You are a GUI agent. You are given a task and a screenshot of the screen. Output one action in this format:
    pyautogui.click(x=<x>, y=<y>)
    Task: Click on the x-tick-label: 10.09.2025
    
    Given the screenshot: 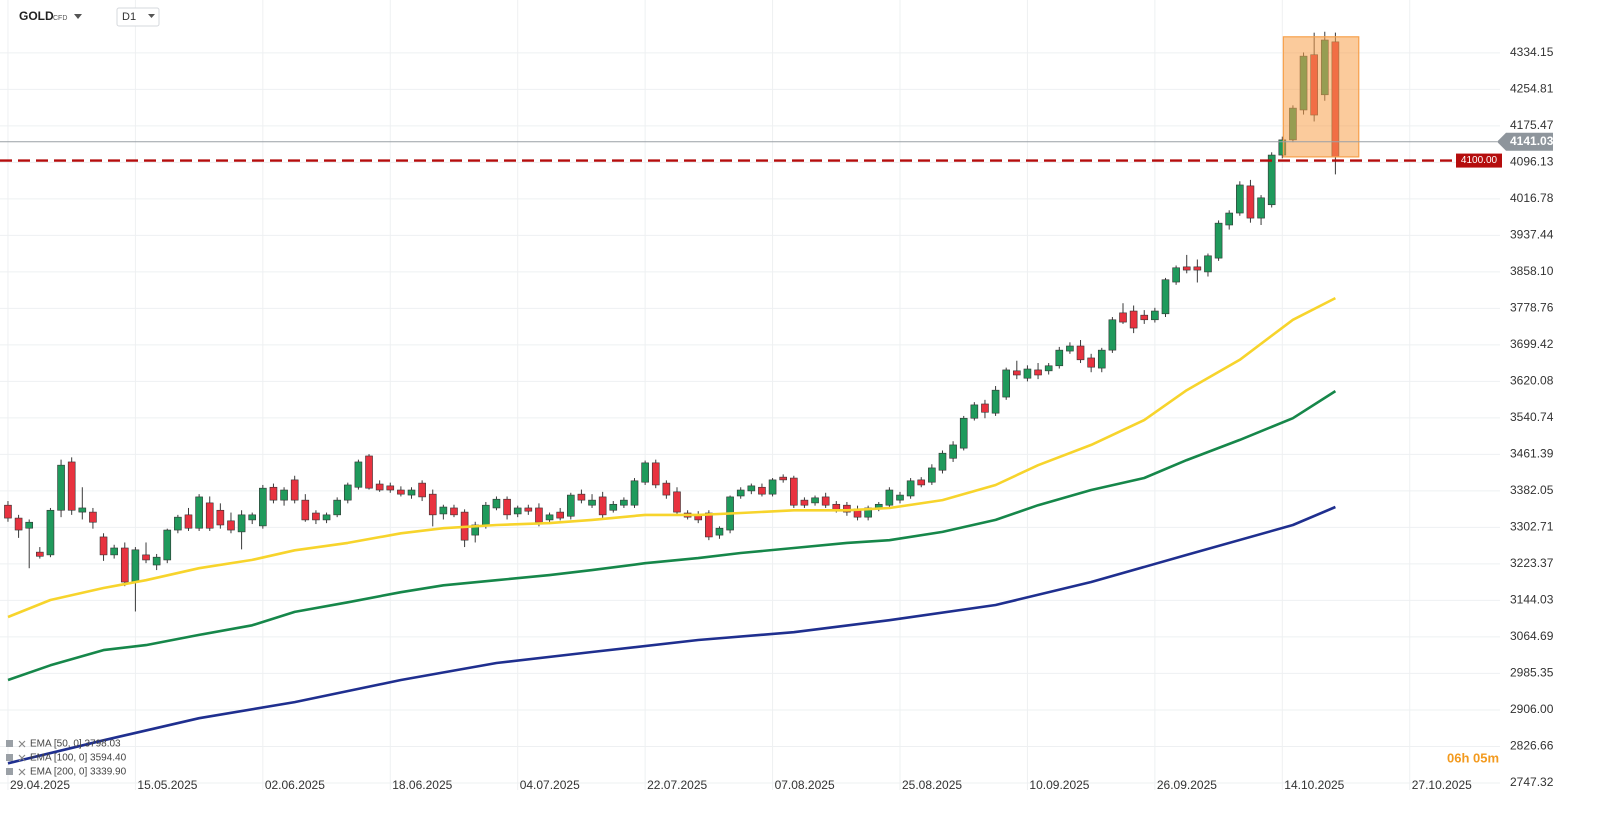 What is the action you would take?
    pyautogui.click(x=1059, y=785)
    